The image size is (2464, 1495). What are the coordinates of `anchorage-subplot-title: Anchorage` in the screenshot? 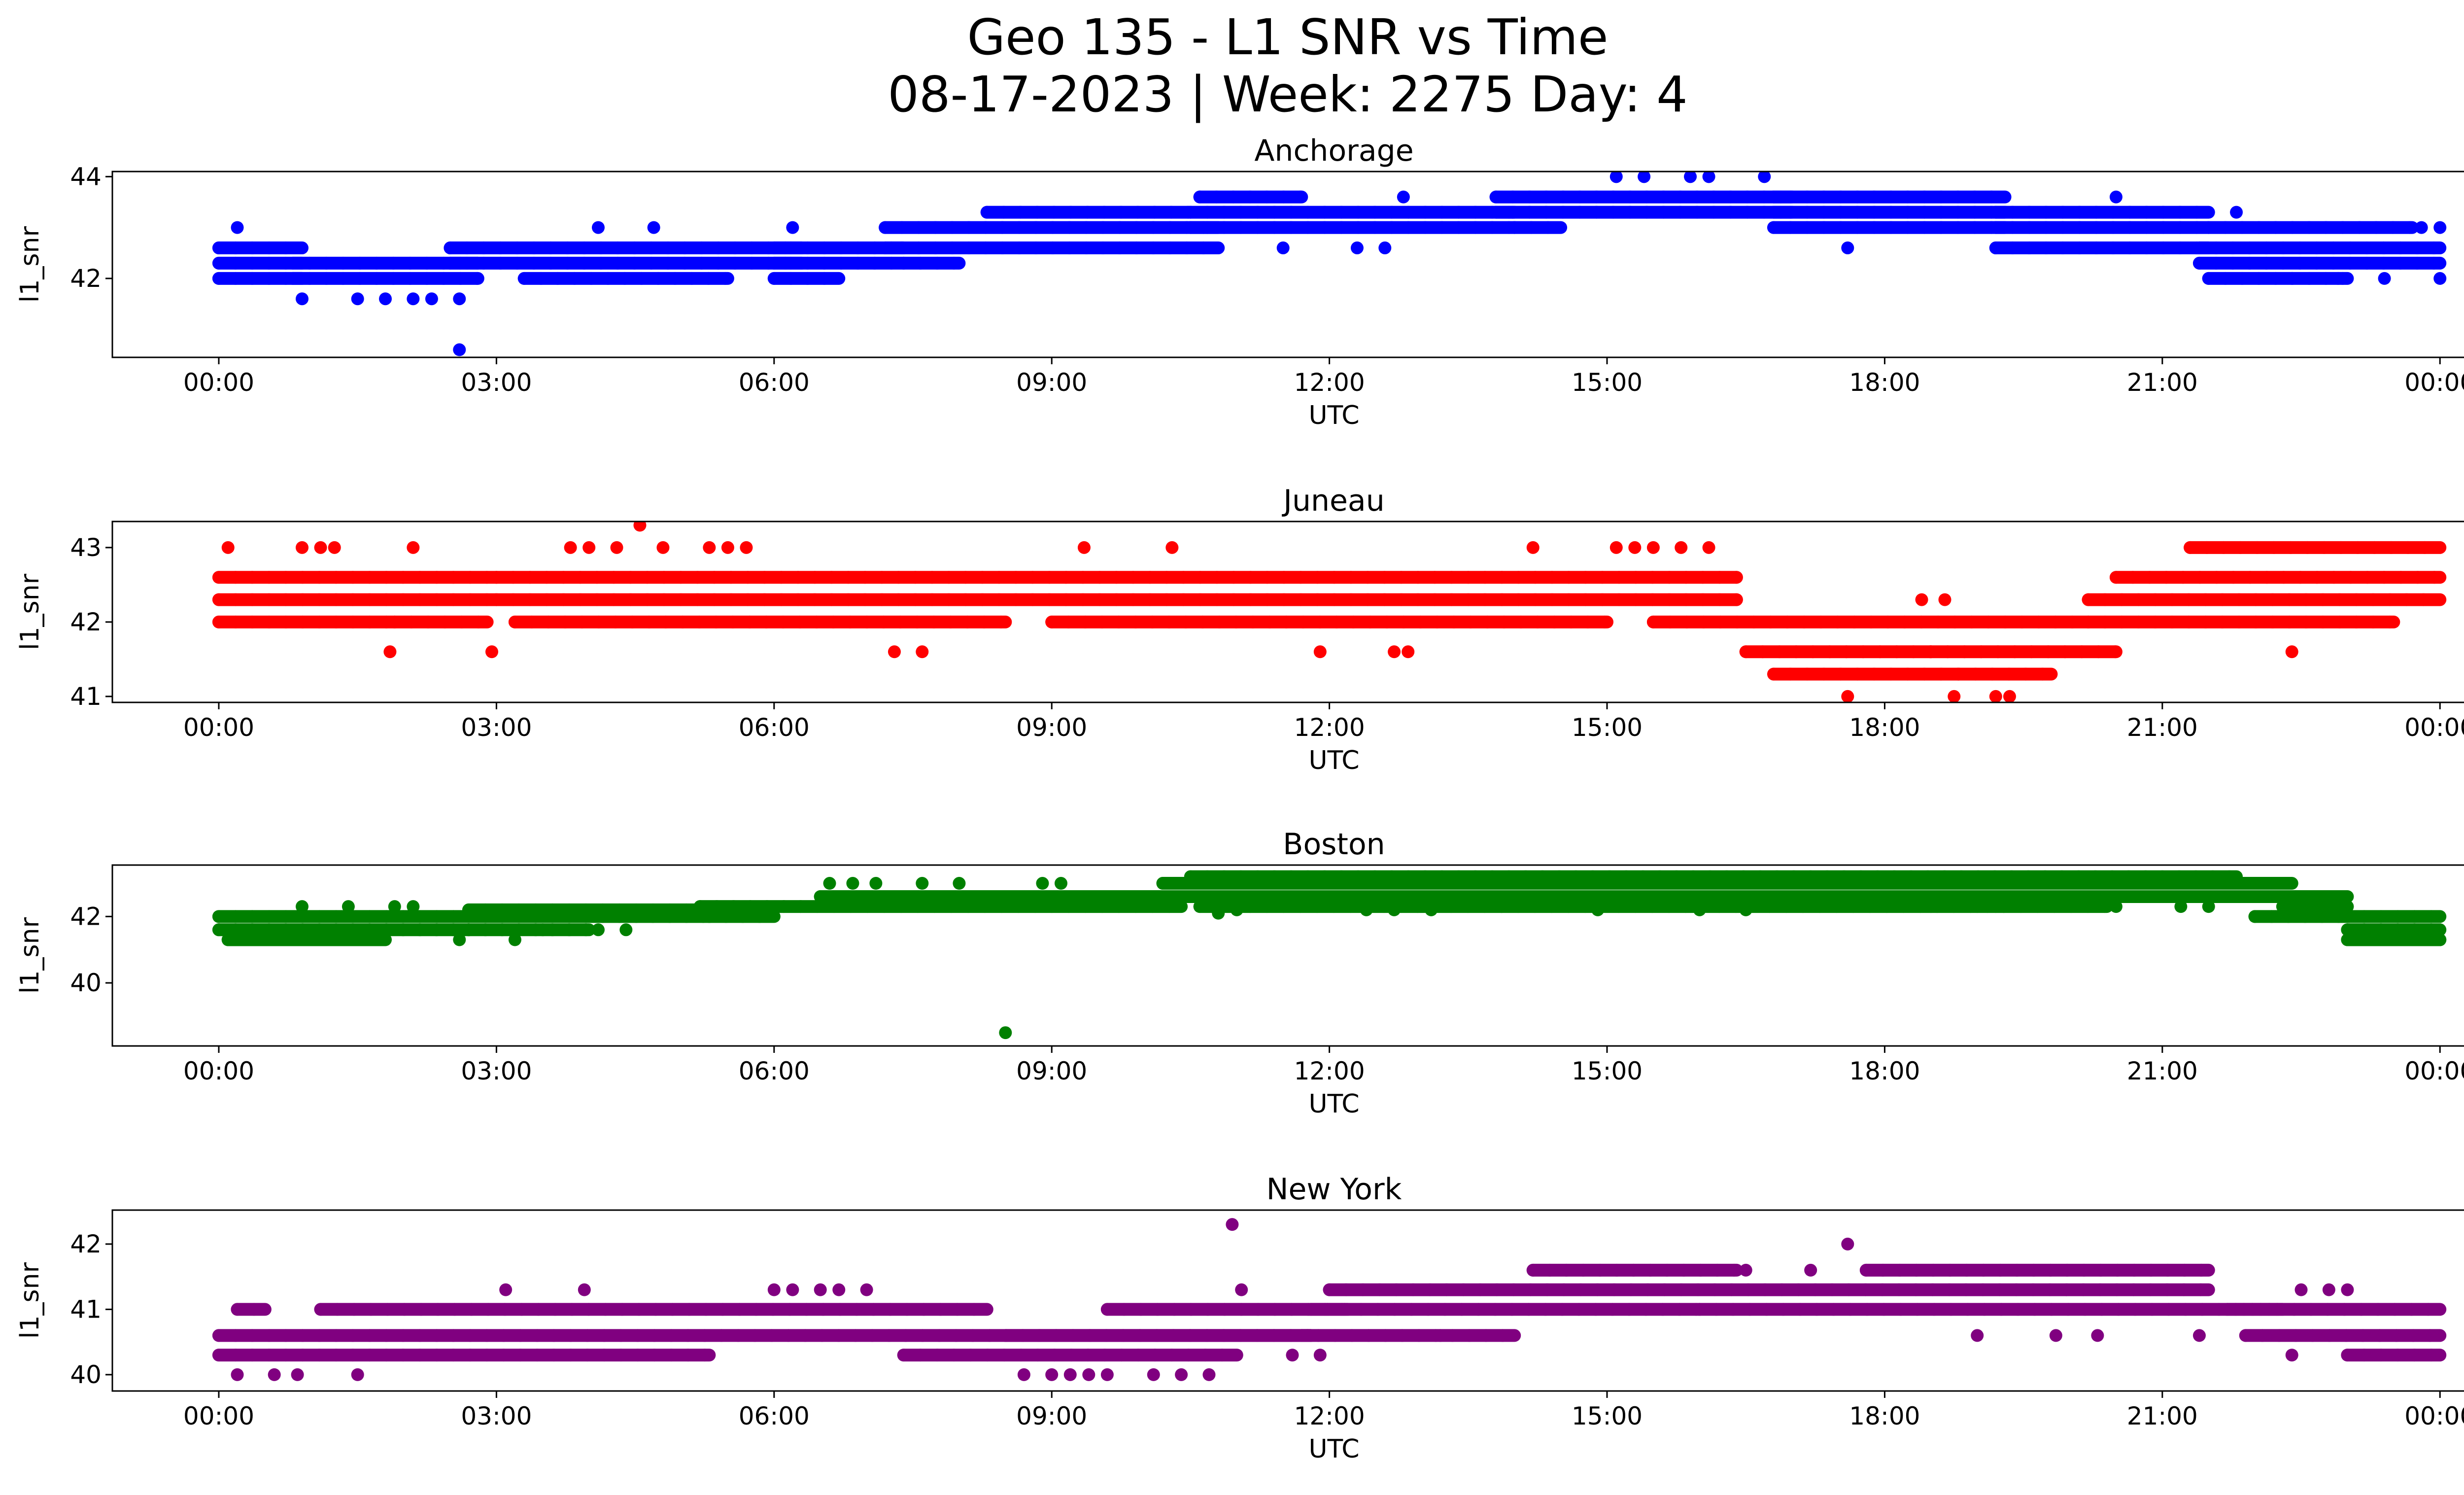 It's located at (1333, 151).